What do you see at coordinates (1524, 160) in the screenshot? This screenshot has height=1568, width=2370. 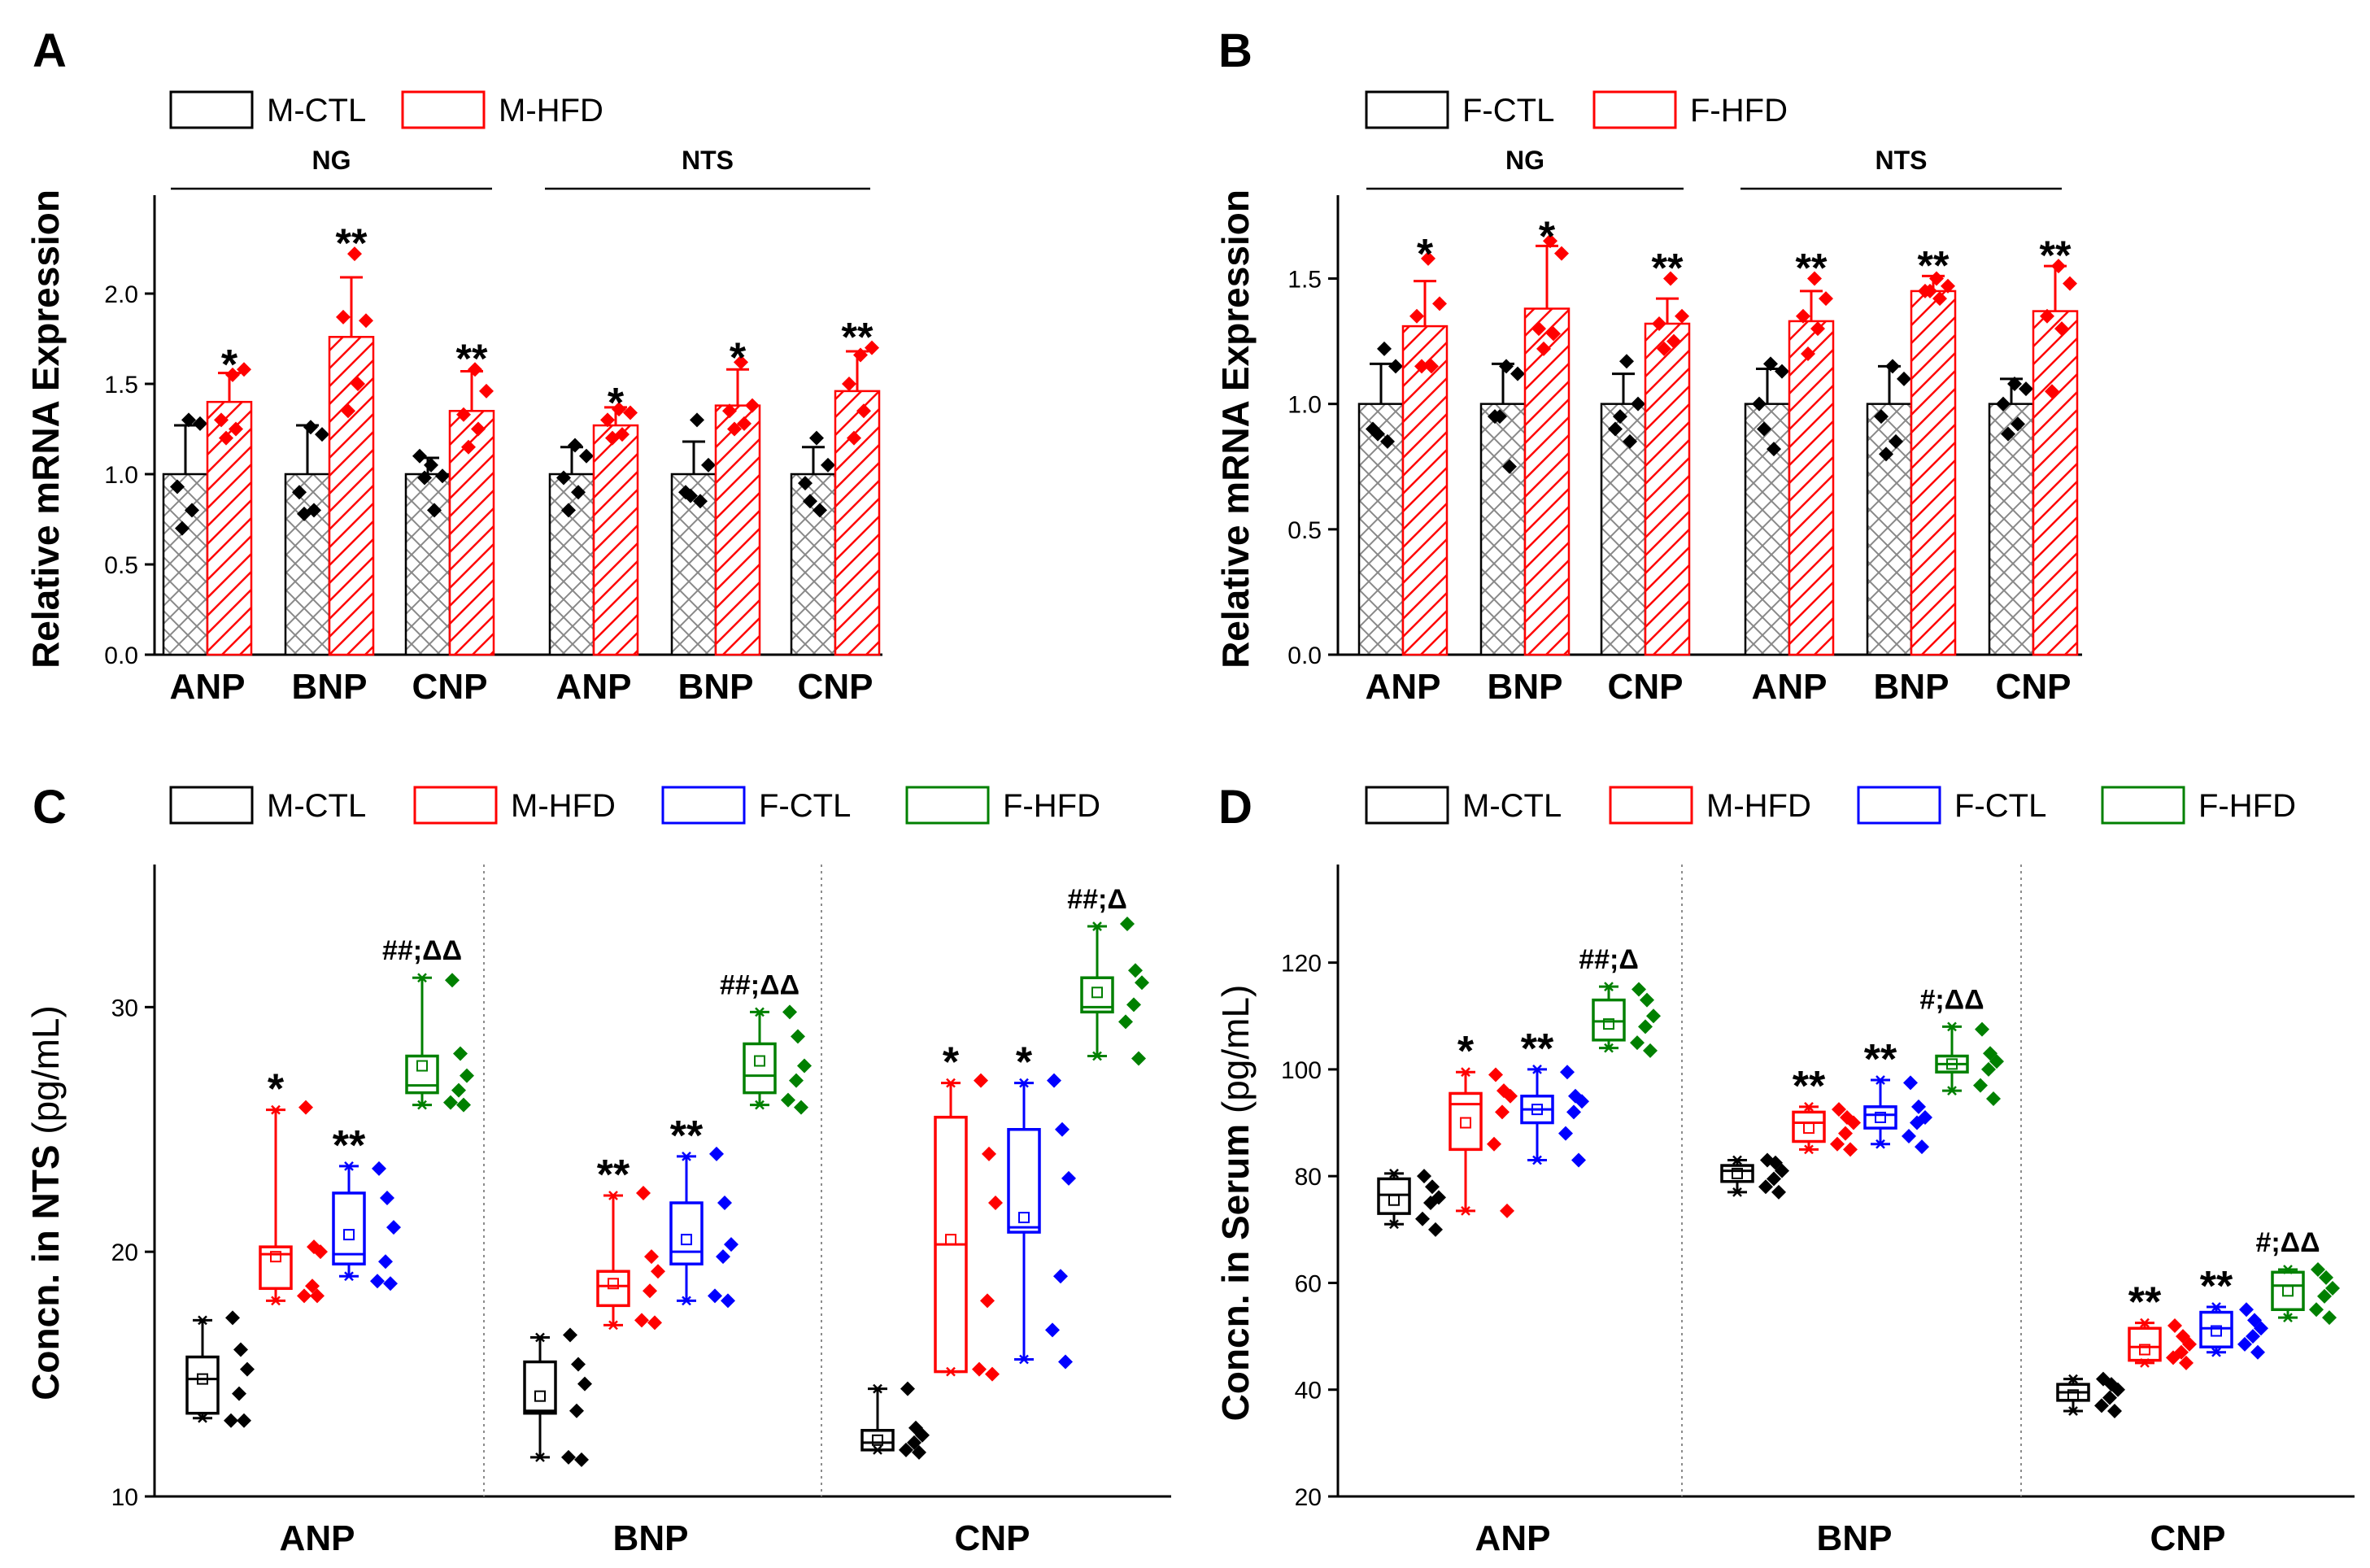 I see `group-label-ng: NG` at bounding box center [1524, 160].